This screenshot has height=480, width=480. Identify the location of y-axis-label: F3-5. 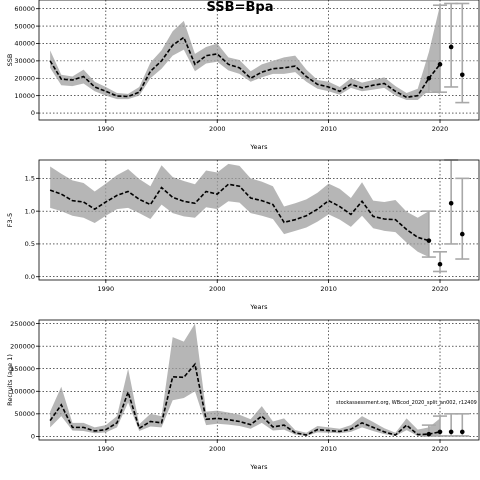
(10, 220).